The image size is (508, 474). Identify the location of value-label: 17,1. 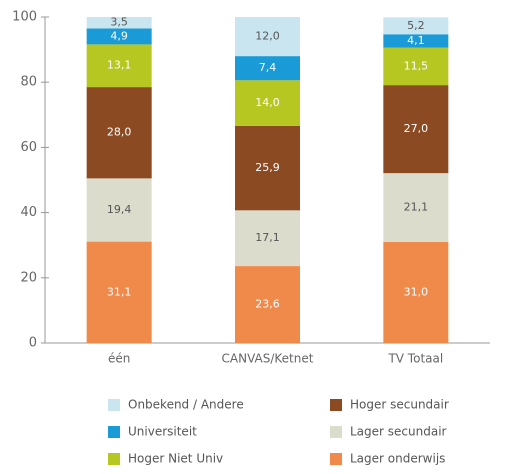
(267, 237).